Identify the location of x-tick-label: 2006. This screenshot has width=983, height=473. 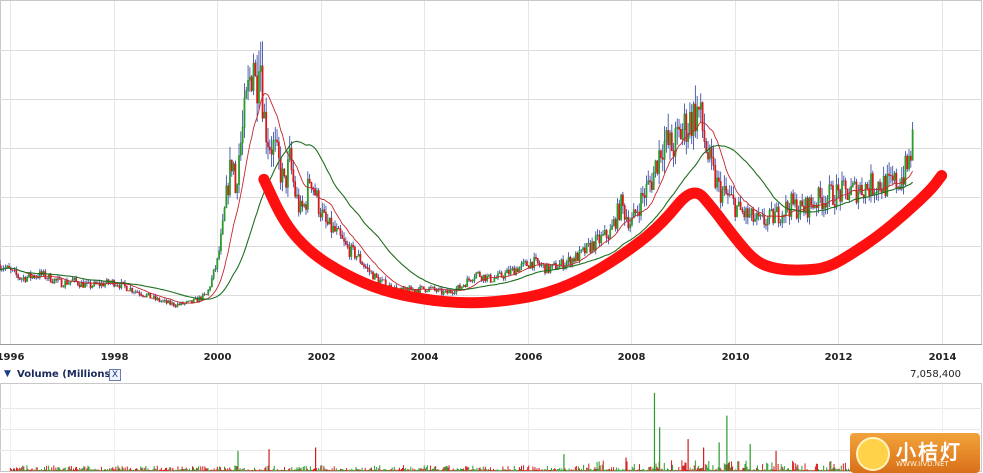
(529, 357).